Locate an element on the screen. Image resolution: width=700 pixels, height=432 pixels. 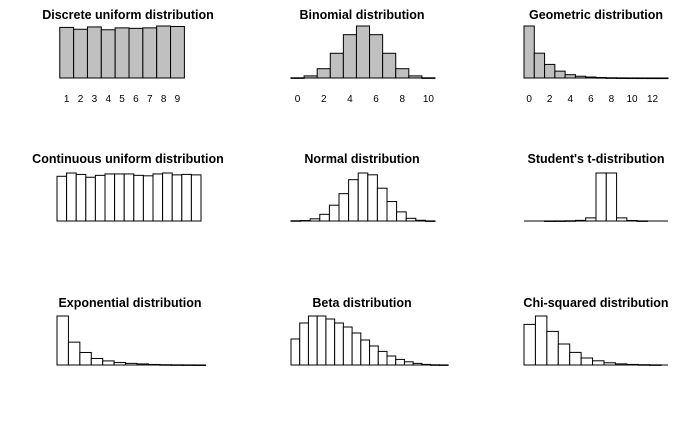
chart-panel: Discrete uniform distribution 1 2 3 4 5 6 7 8 9 is located at coordinates (128, 56).